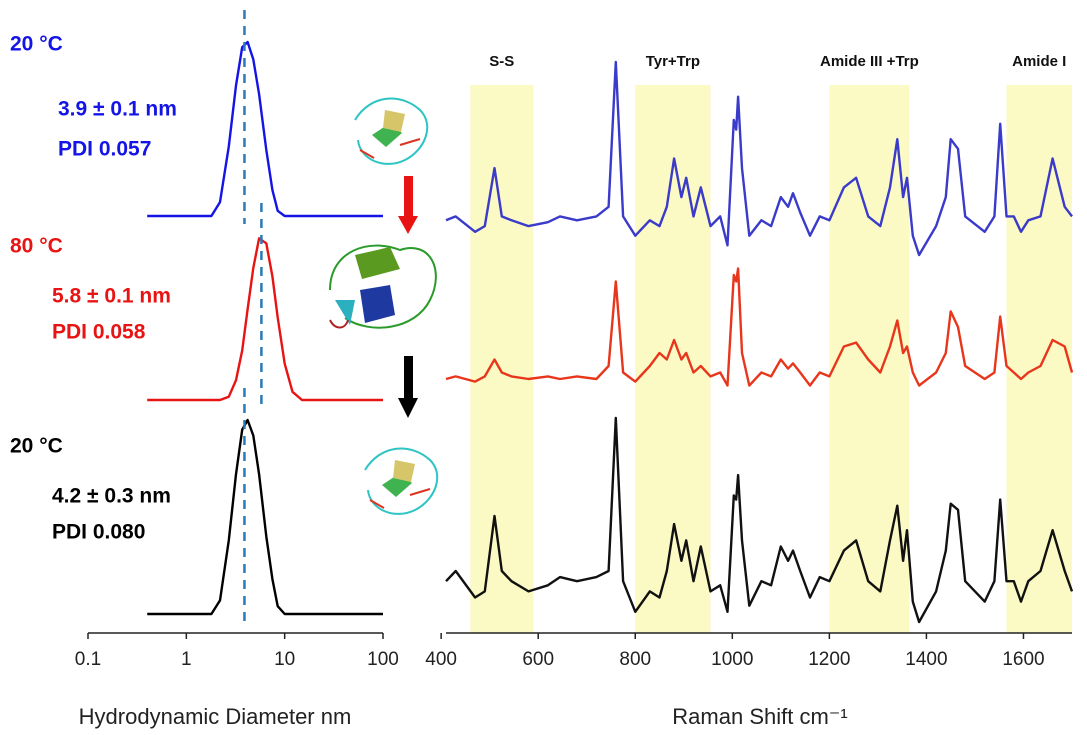 The width and height of the screenshot is (1087, 735). What do you see at coordinates (117, 109) in the screenshot?
I see `size-label: 3.9 ± 0.1 nm` at bounding box center [117, 109].